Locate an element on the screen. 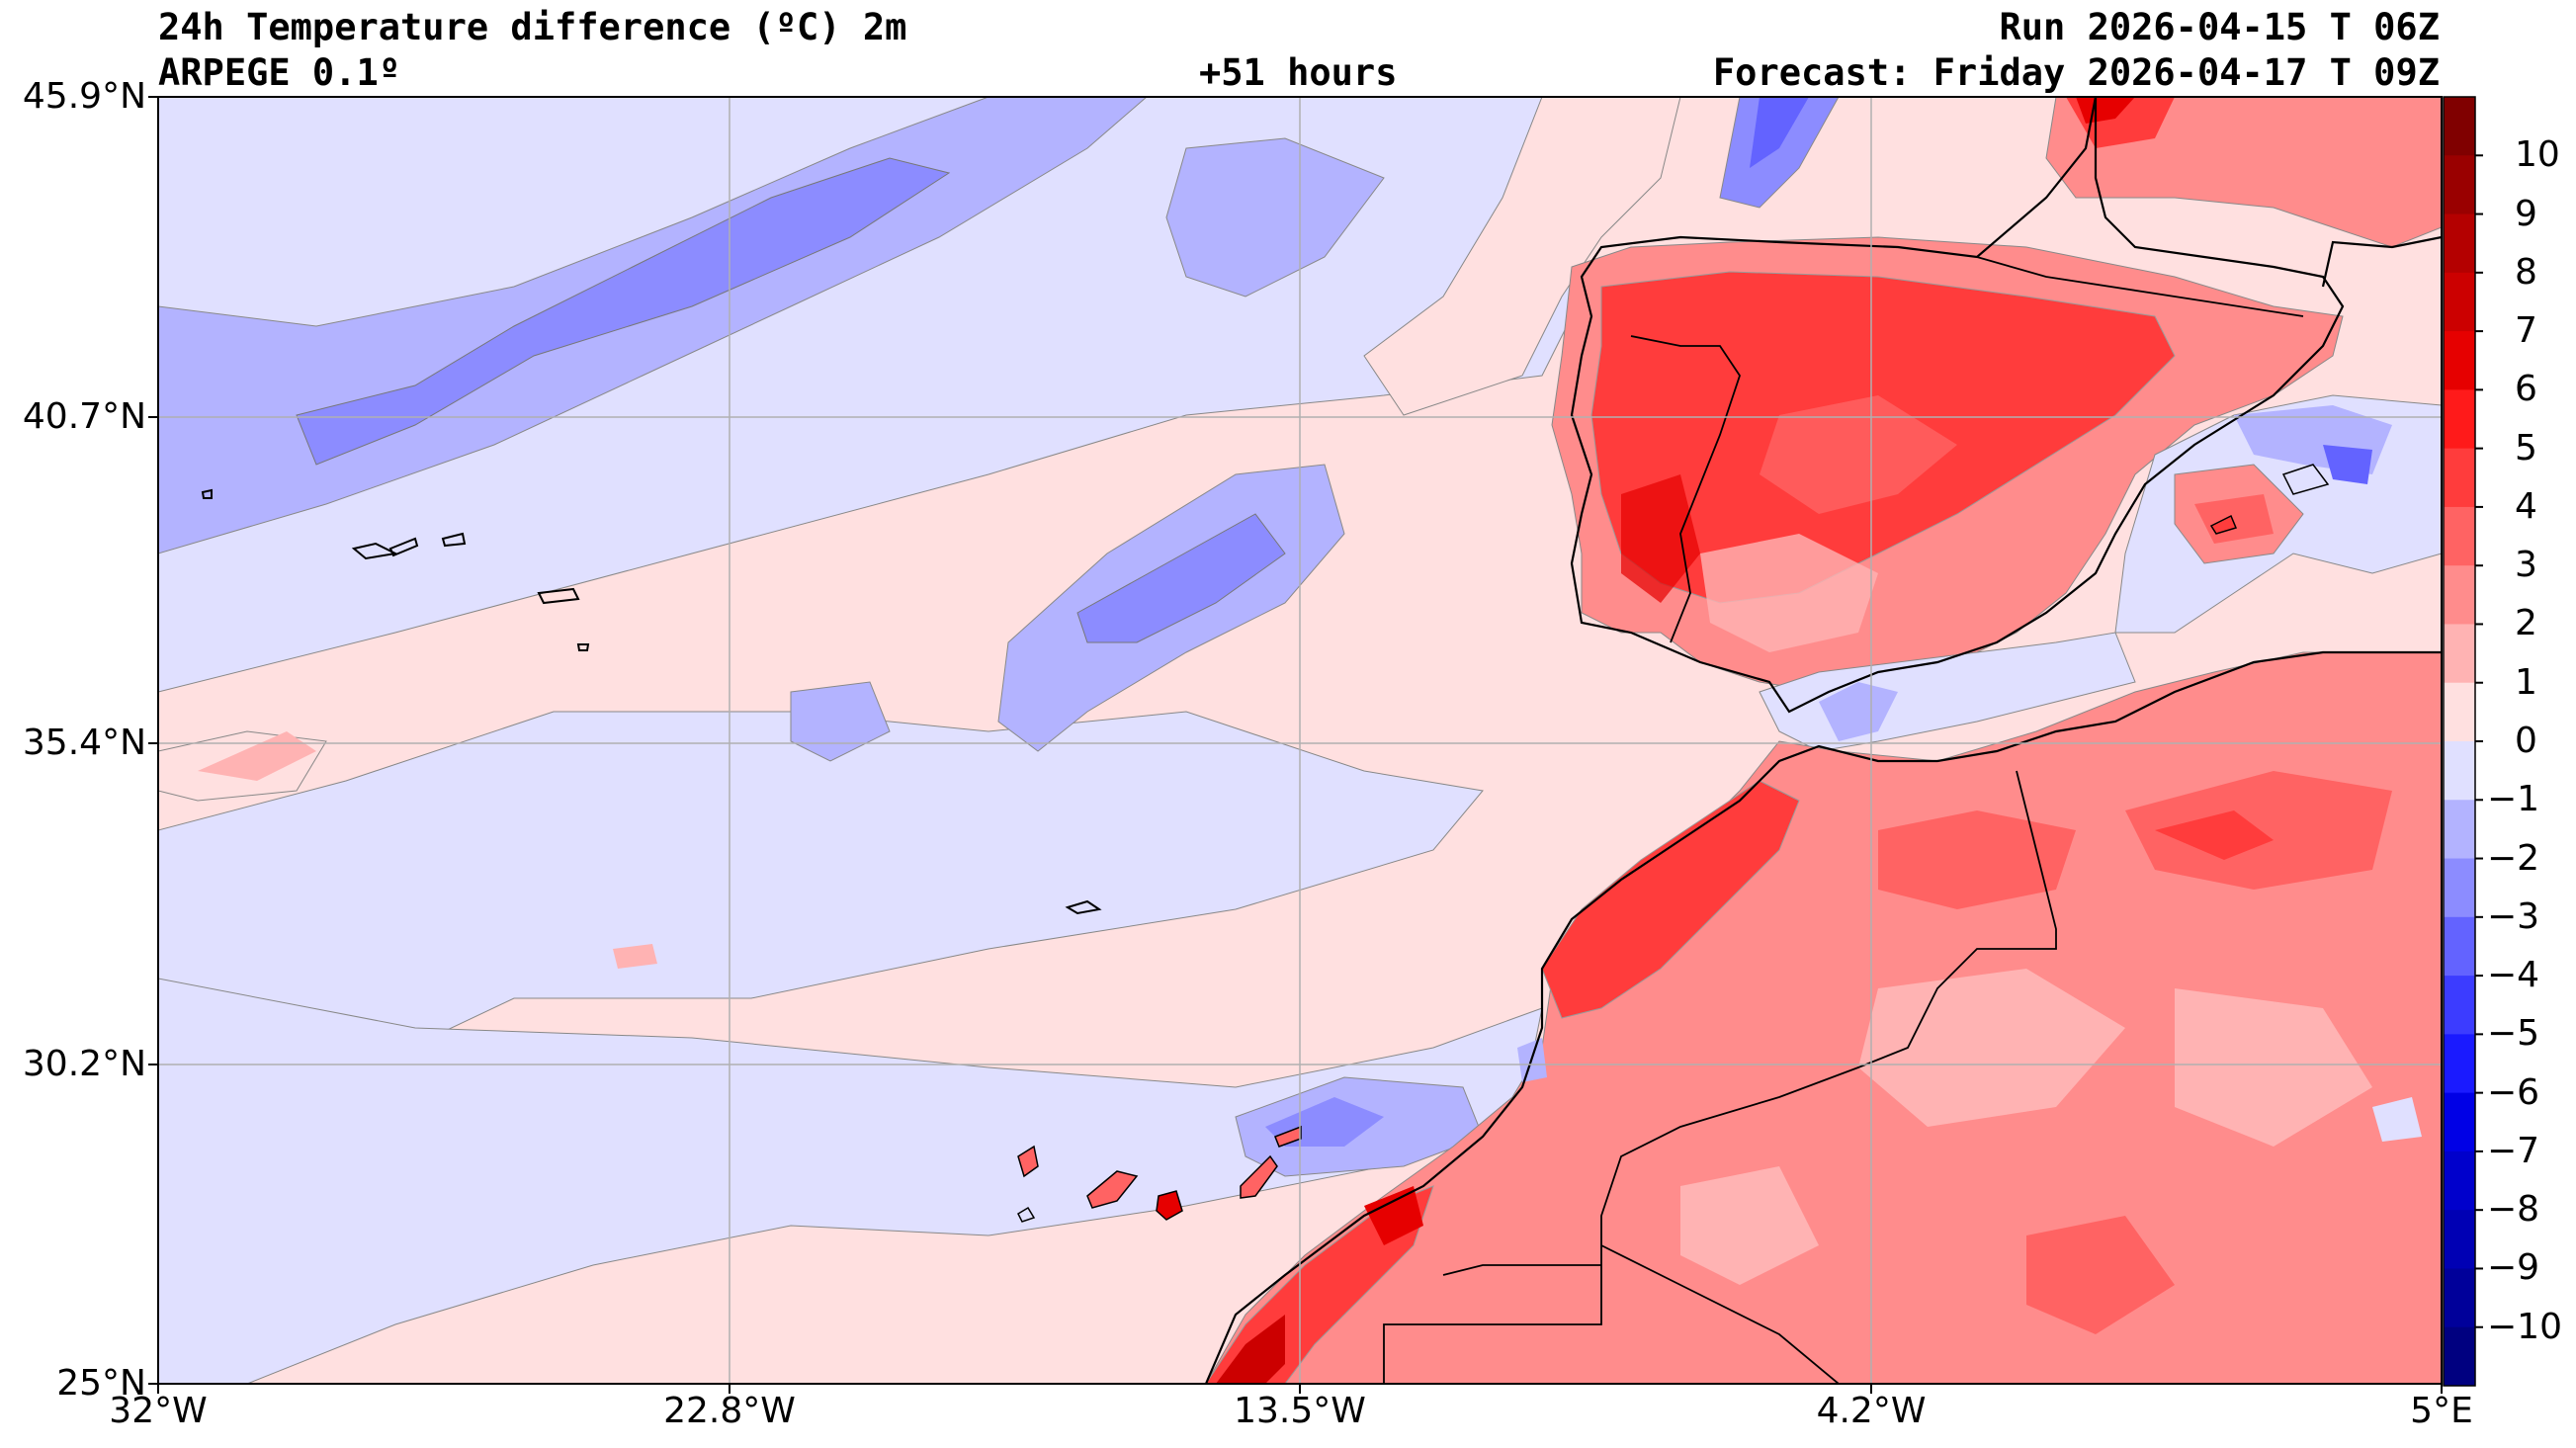 Image resolution: width=2576 pixels, height=1448 pixels. title-line1: 24h Temperature difference (ºC) 2m is located at coordinates (532, 27).